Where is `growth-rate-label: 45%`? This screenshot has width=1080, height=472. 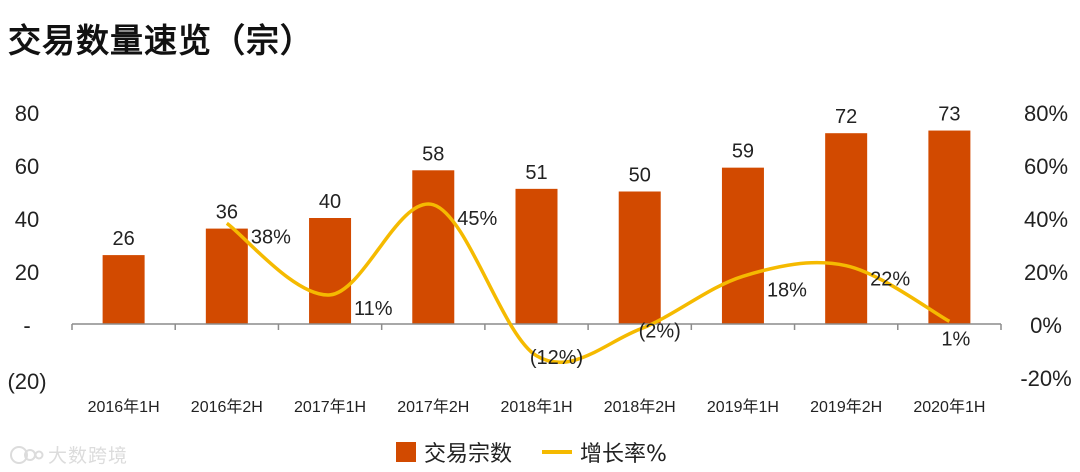
growth-rate-label: 45% is located at coordinates (477, 219).